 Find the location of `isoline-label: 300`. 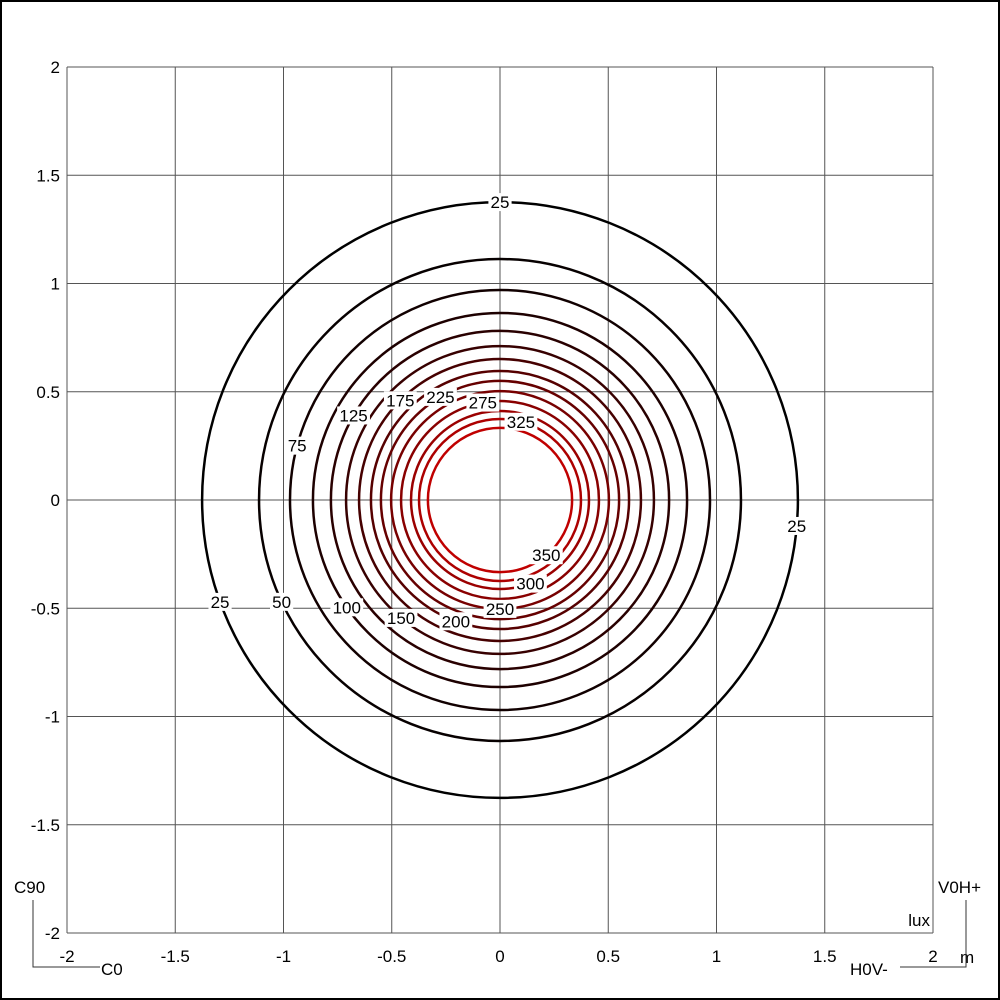

isoline-label: 300 is located at coordinates (530, 584).